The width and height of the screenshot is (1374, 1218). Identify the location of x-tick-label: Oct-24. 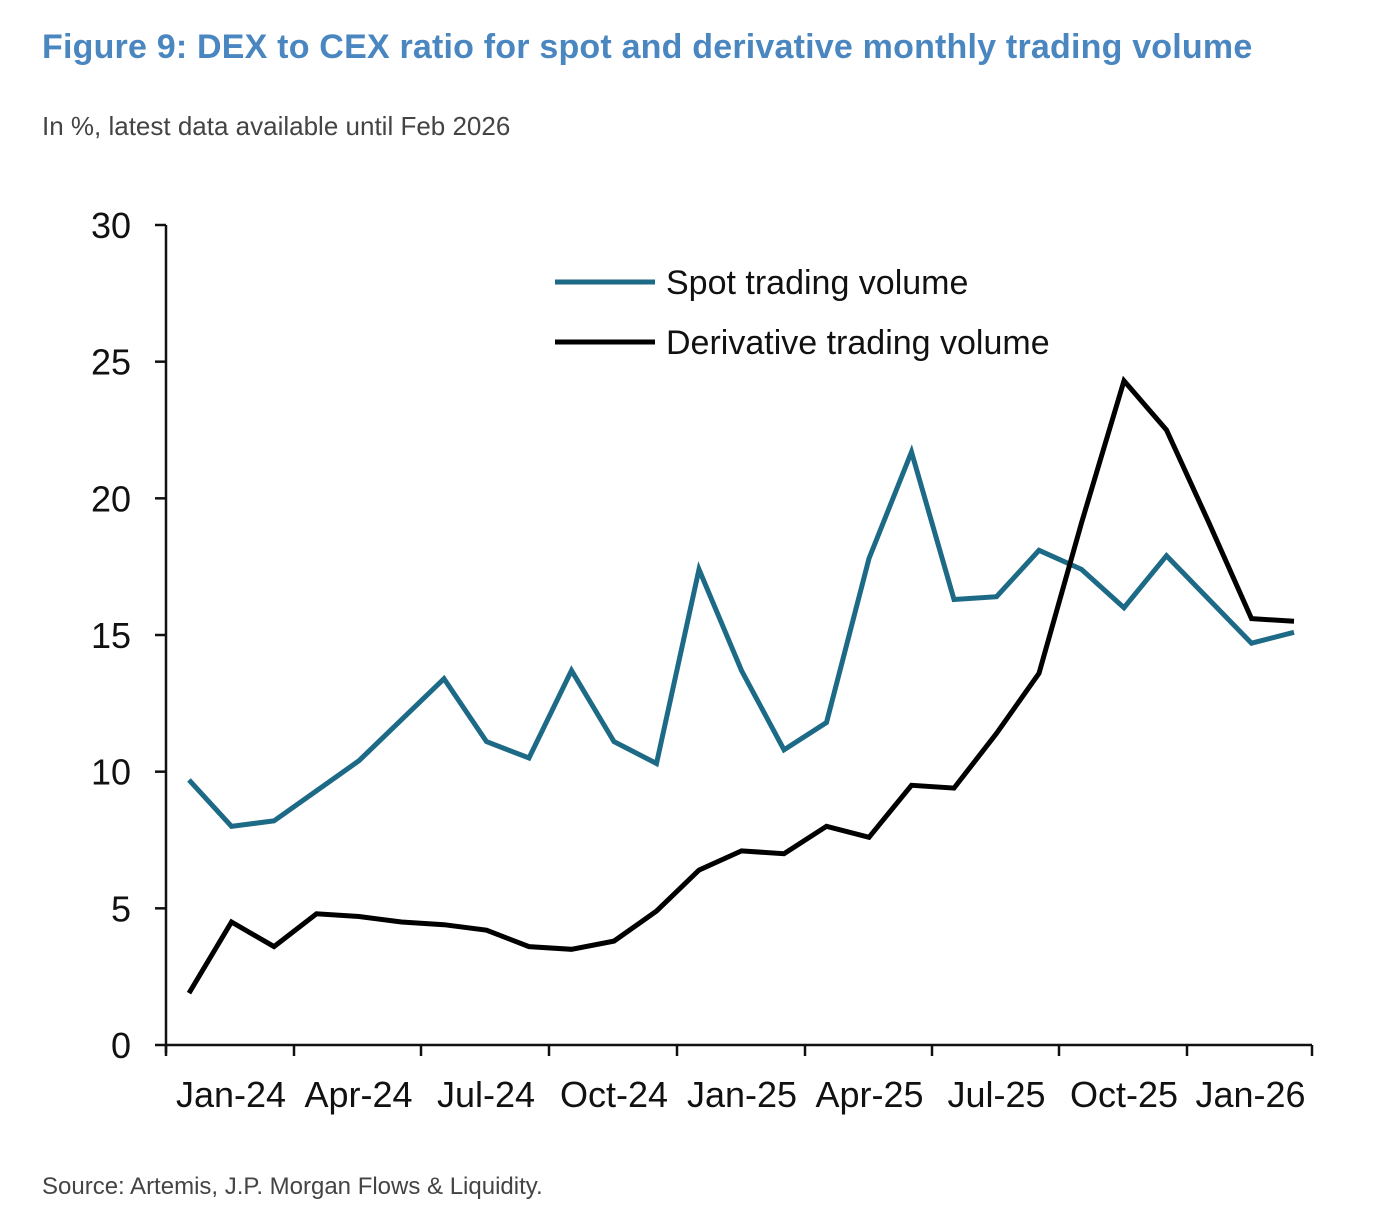
(614, 1094).